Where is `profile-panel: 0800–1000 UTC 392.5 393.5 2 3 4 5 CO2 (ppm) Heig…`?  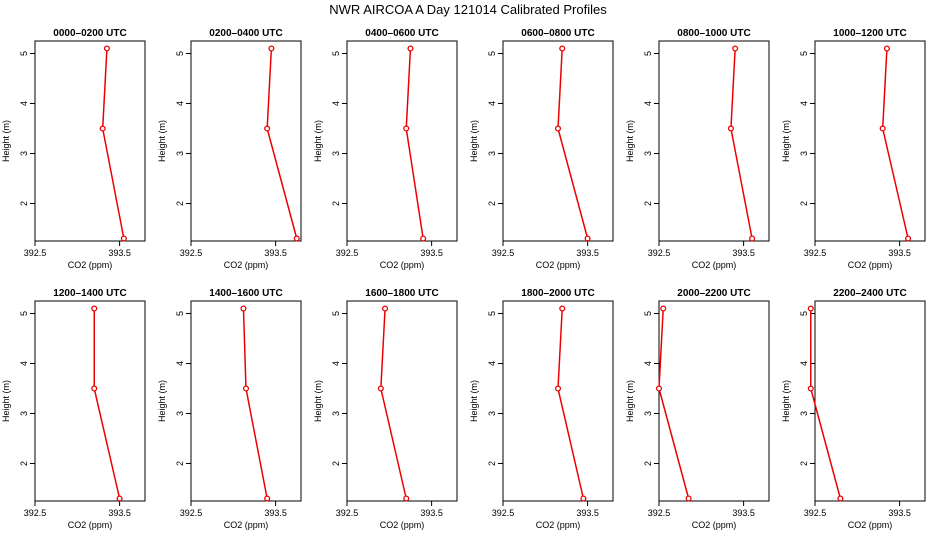
profile-panel: 0800–1000 UTC 392.5 393.5 2 3 4 5 CO2 (ppm) Heig… is located at coordinates (697, 149).